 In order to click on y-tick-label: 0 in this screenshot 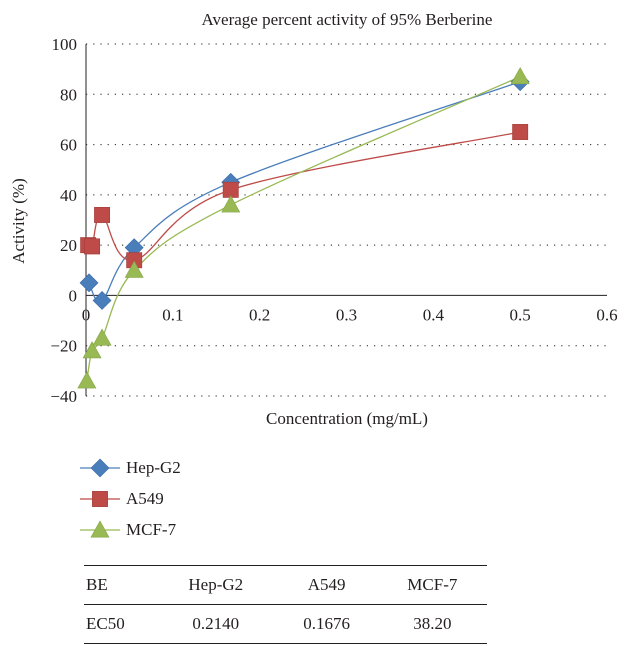, I will do `click(73, 295)`.